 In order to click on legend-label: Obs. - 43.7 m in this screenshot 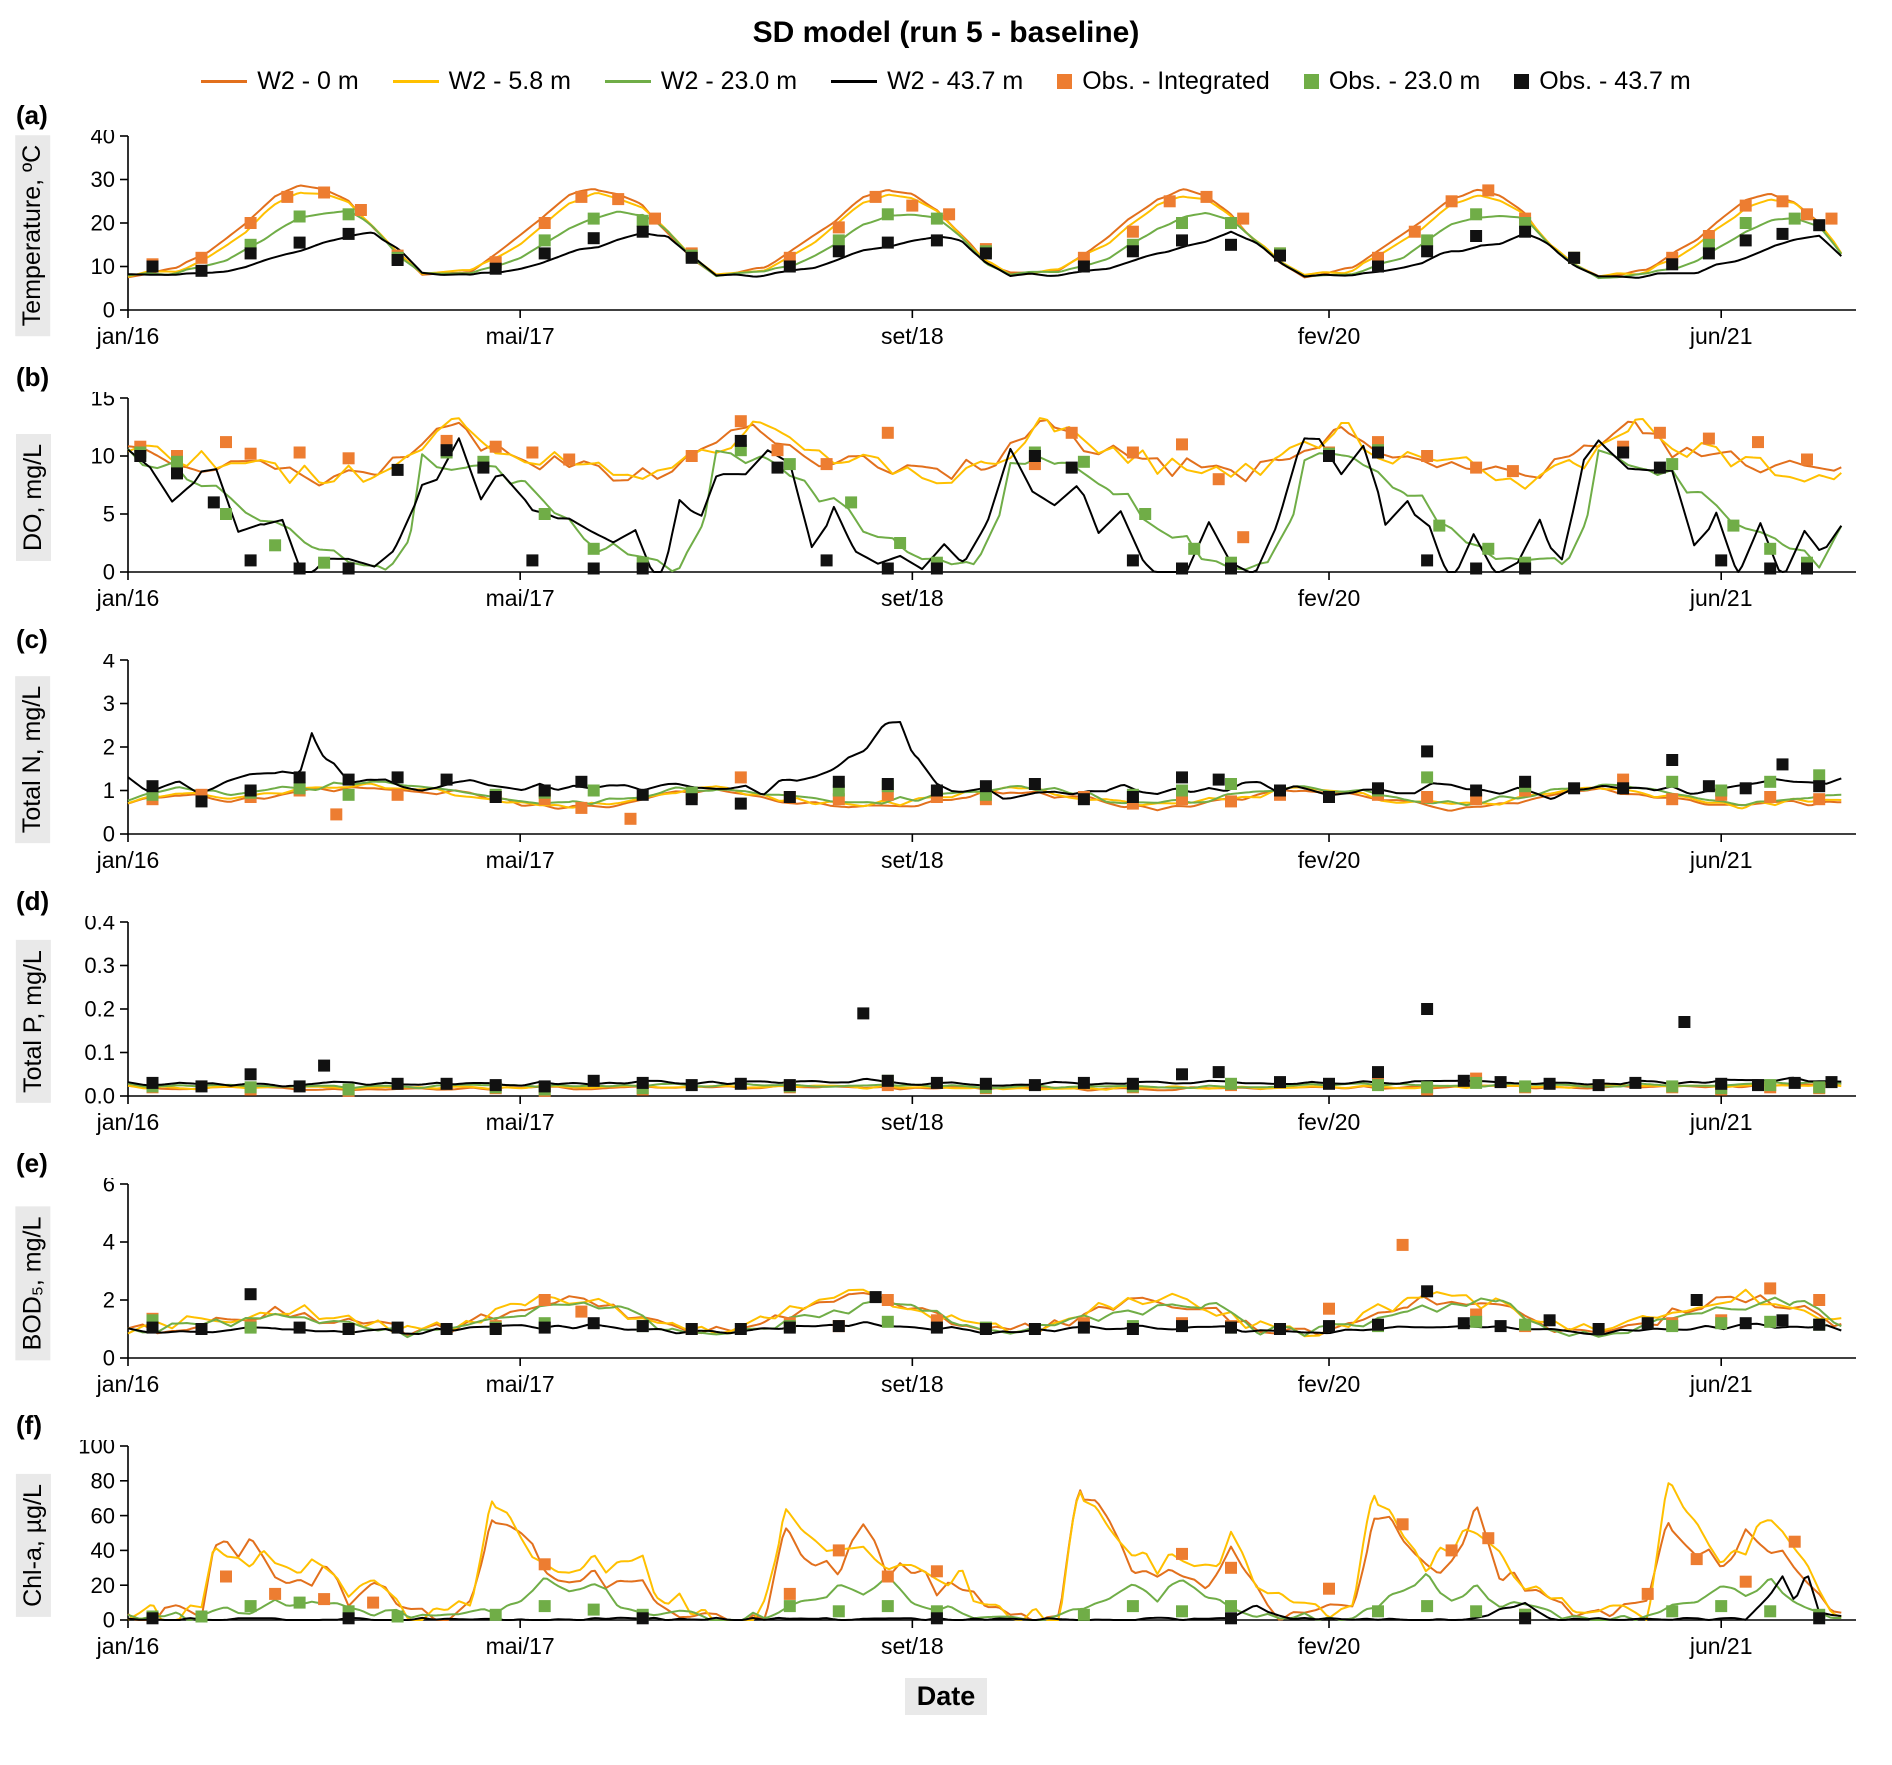, I will do `click(1615, 80)`.